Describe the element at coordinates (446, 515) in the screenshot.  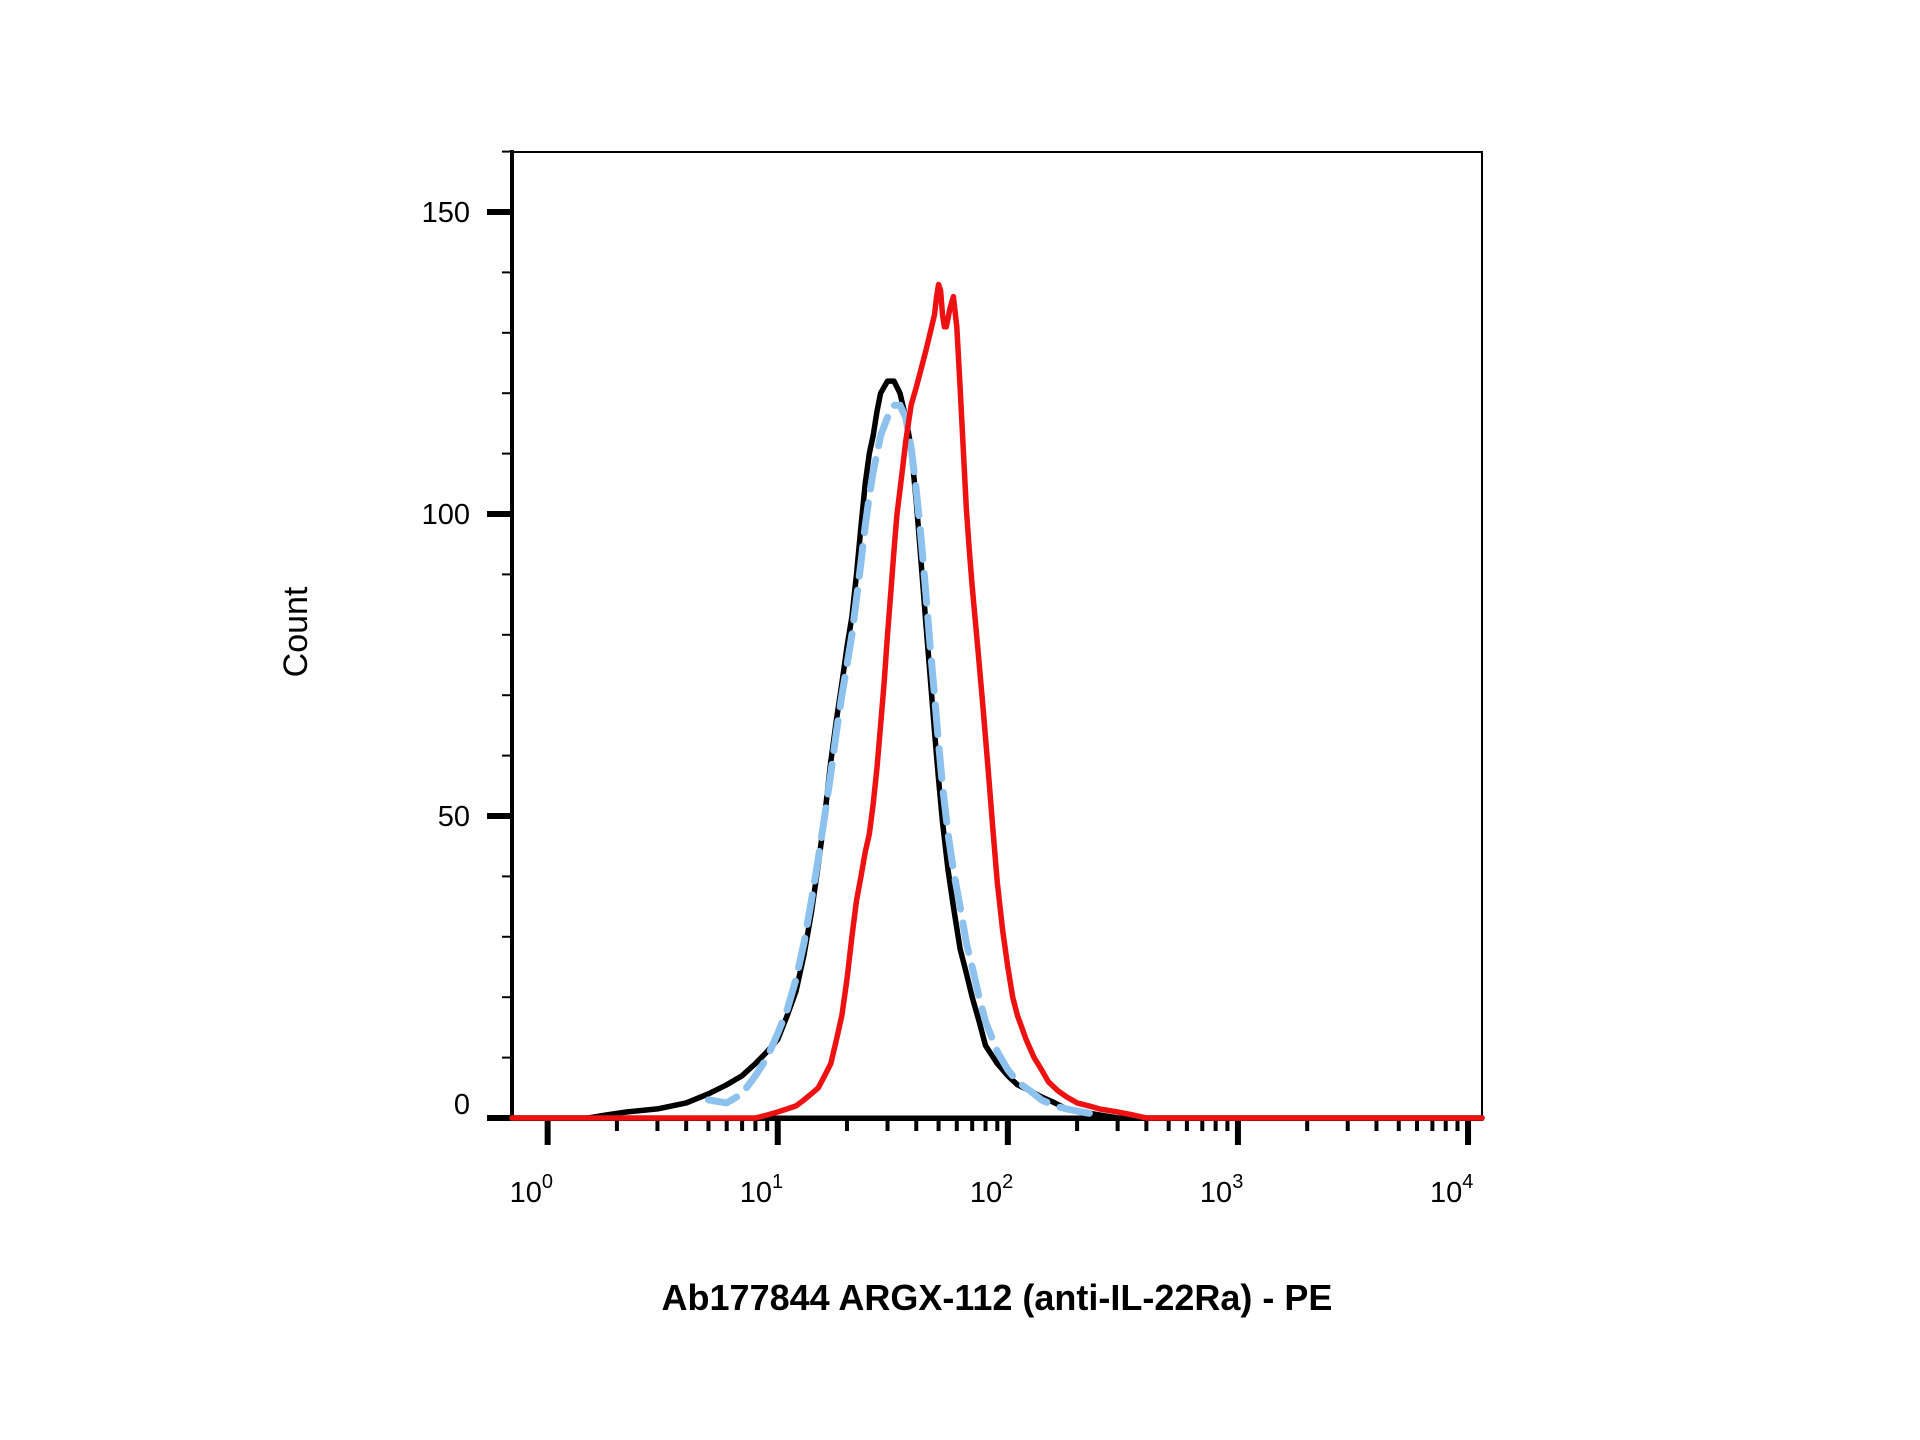
I see `y-tick-label: 100` at that location.